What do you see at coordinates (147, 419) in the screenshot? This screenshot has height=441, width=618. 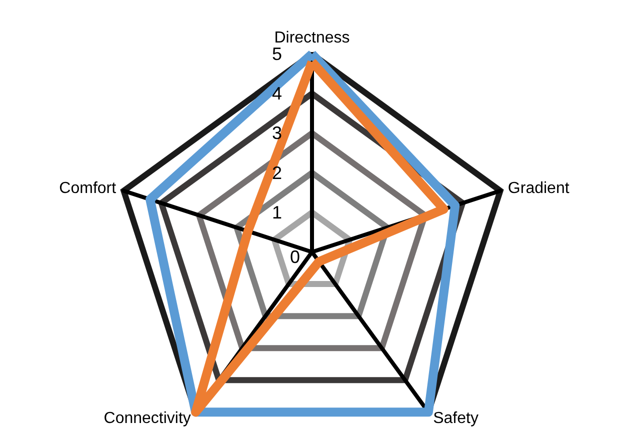 I see `spoke-label: Connectivity` at bounding box center [147, 419].